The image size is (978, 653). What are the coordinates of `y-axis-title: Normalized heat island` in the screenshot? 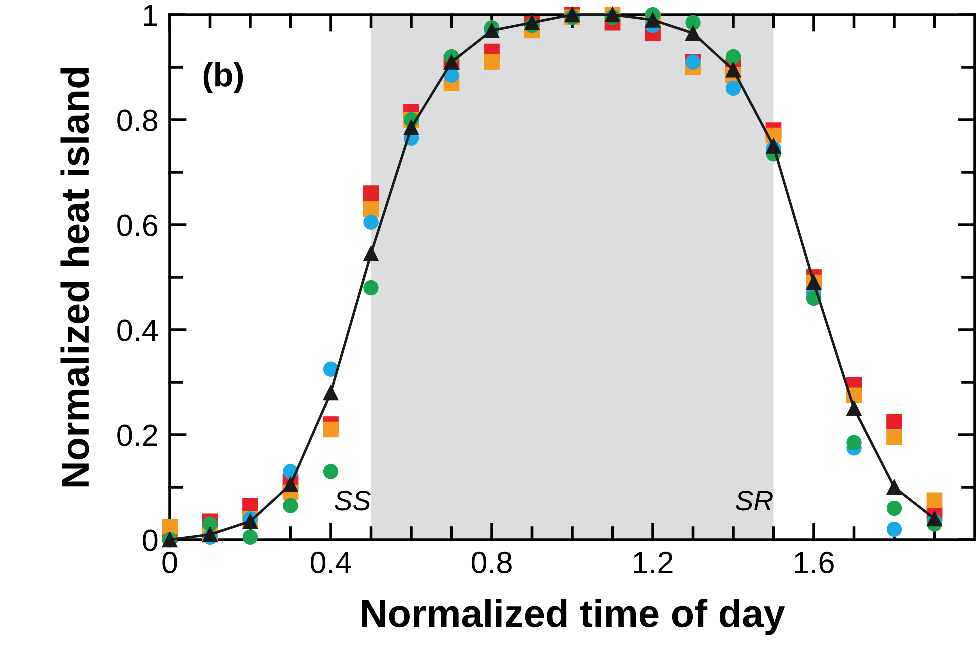 It's located at (75, 277).